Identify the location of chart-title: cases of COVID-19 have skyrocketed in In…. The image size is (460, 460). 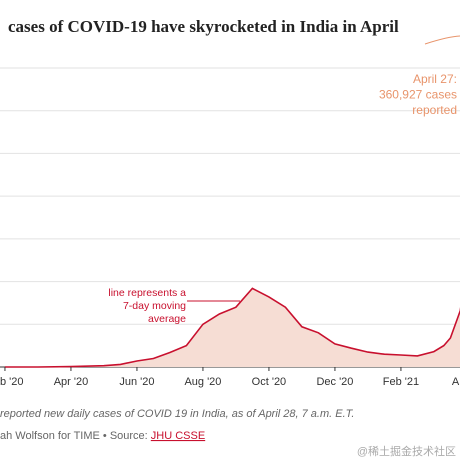
(203, 26).